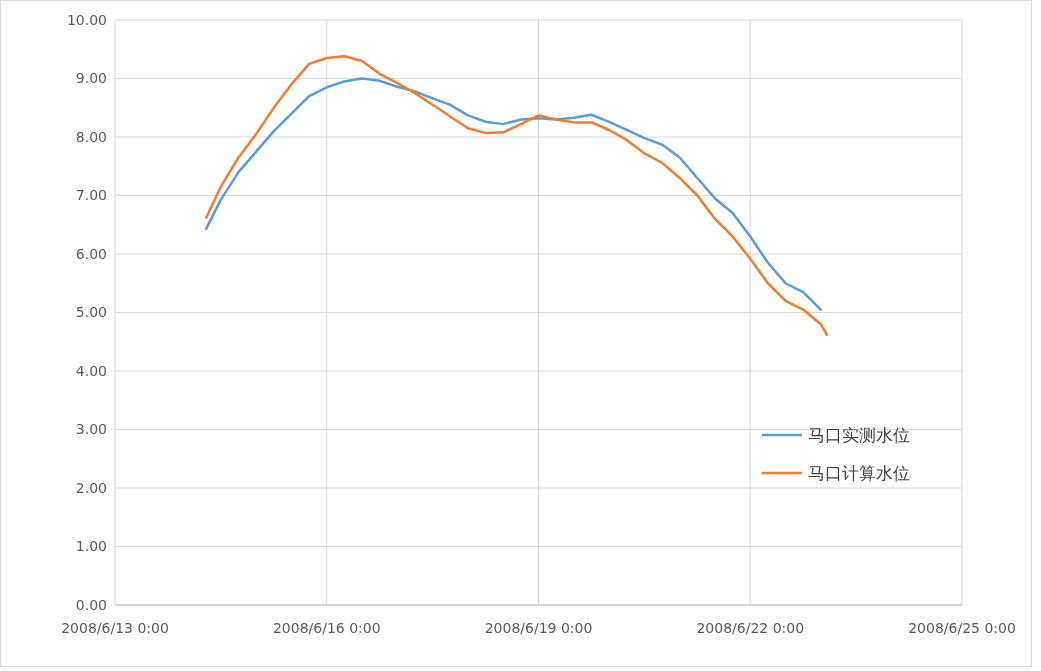 The image size is (1041, 671). What do you see at coordinates (91, 370) in the screenshot?
I see `y-tick-label: 4.00` at bounding box center [91, 370].